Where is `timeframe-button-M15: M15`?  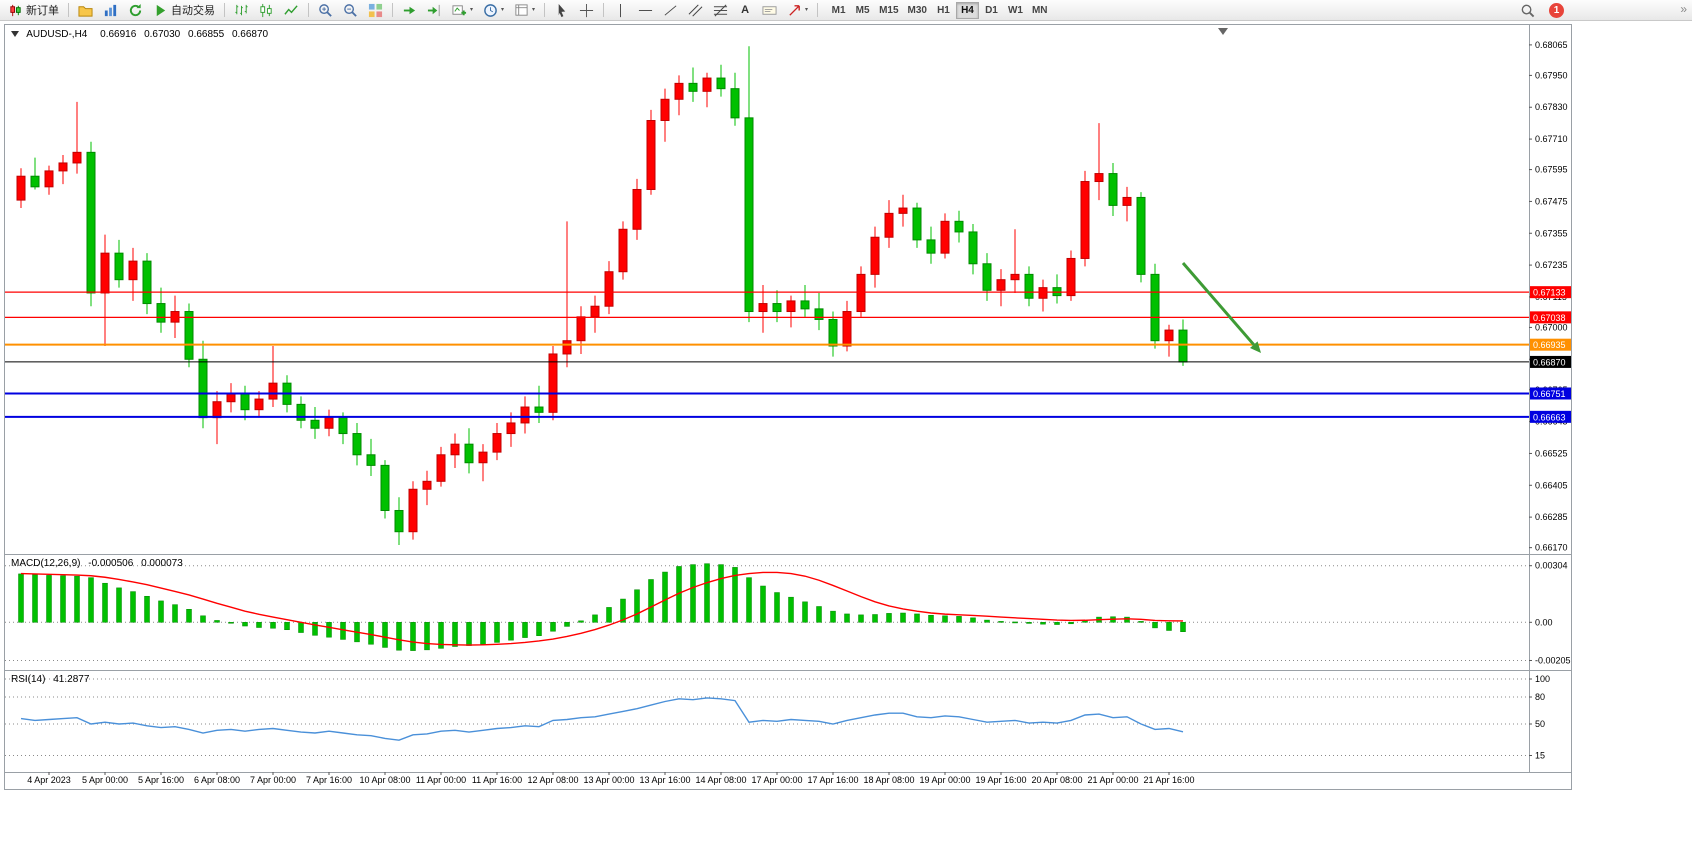
timeframe-button-M15: M15 is located at coordinates (888, 10).